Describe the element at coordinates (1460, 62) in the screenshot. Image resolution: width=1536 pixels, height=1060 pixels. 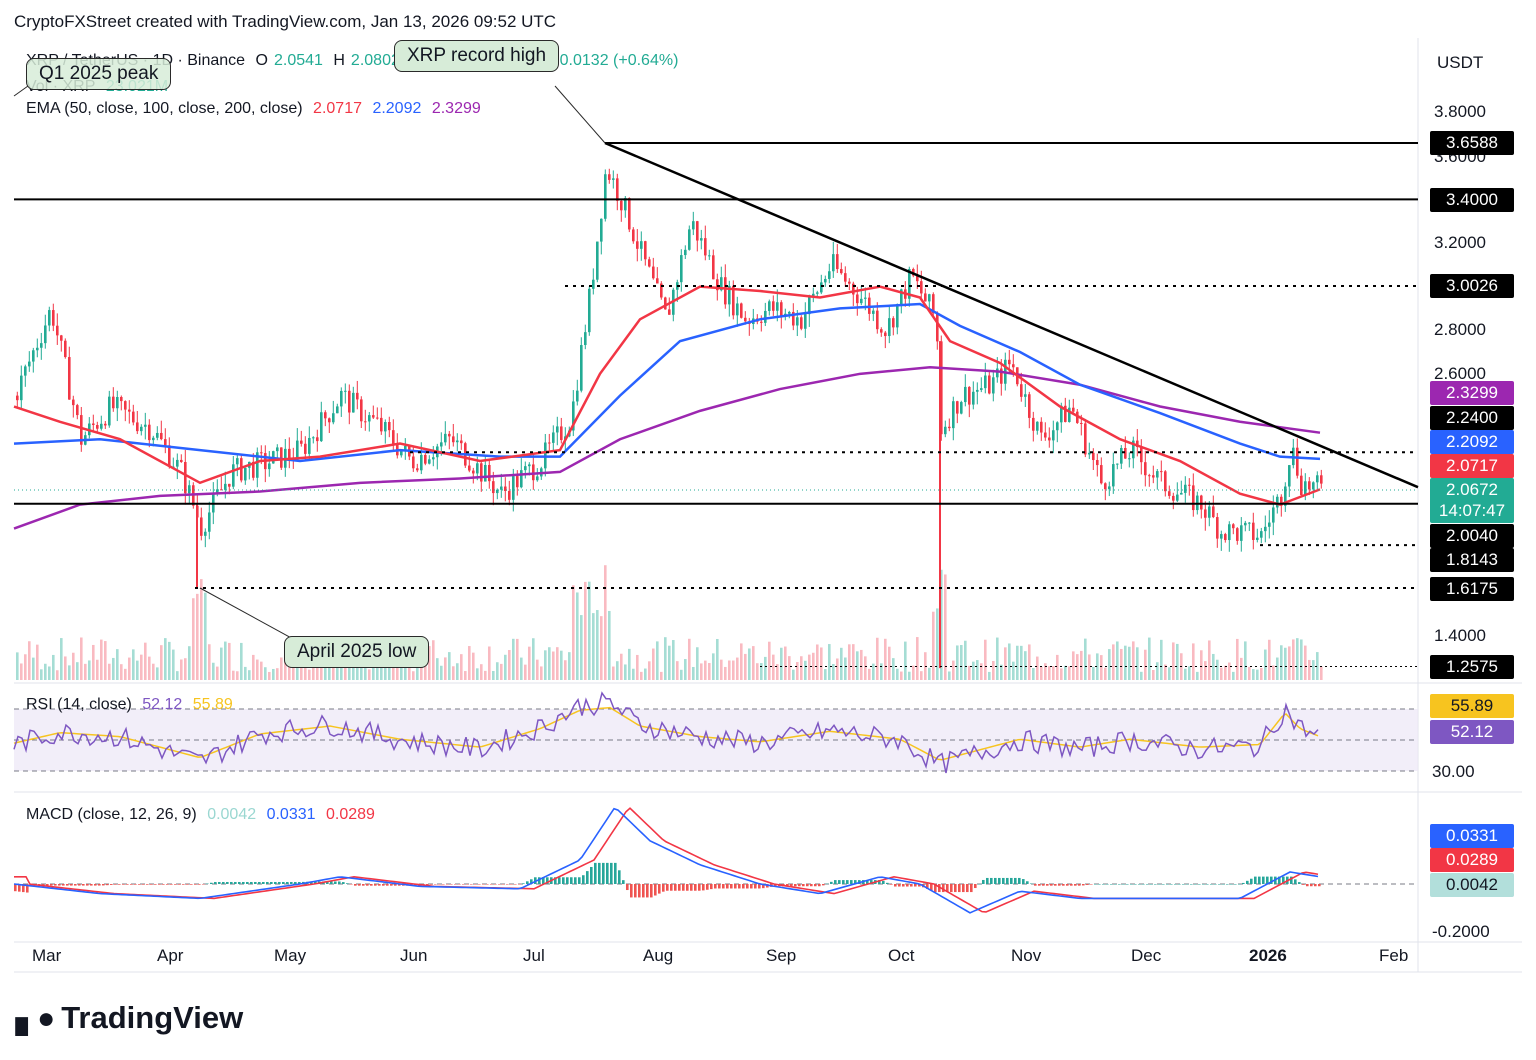
I see `currency-label: USDT` at that location.